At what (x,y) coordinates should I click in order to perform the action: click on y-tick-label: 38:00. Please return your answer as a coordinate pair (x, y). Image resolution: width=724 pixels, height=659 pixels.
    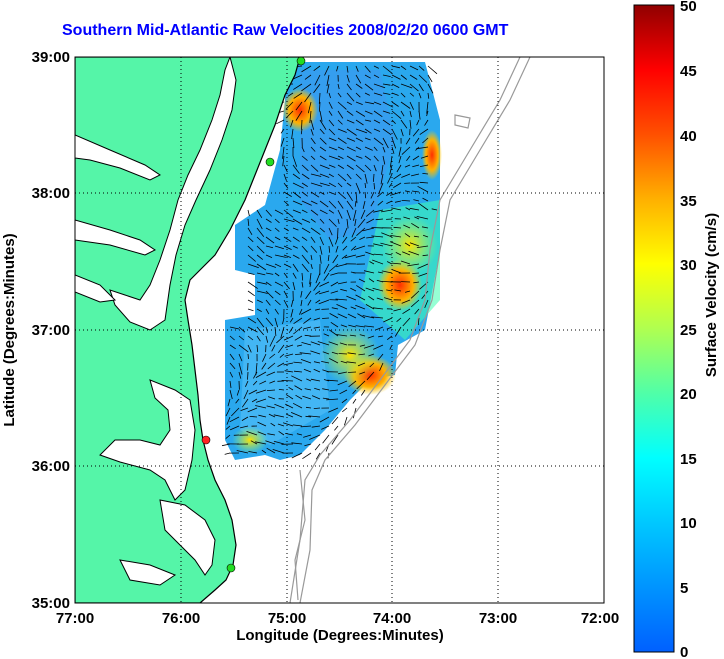
    Looking at the image, I should click on (51, 193).